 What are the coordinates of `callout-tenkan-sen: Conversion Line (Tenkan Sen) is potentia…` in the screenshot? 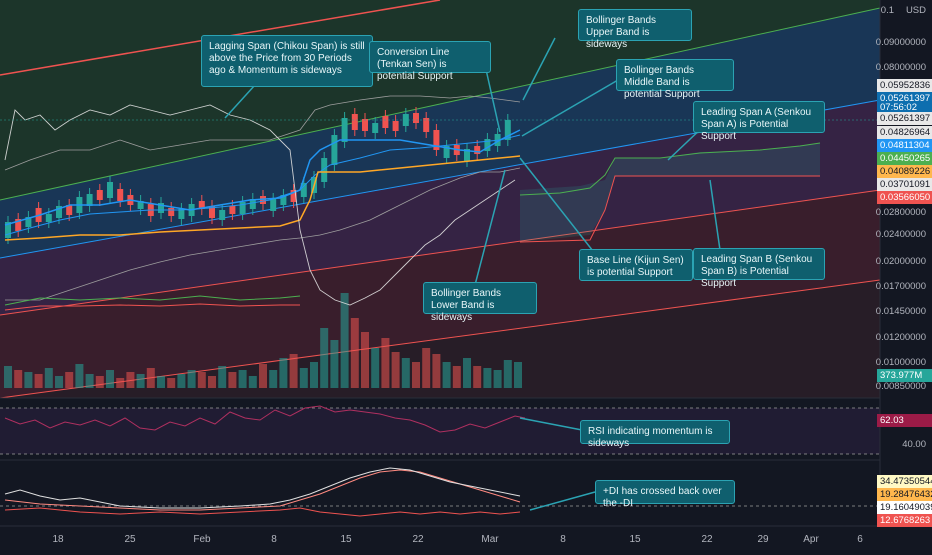 It's located at (430, 61).